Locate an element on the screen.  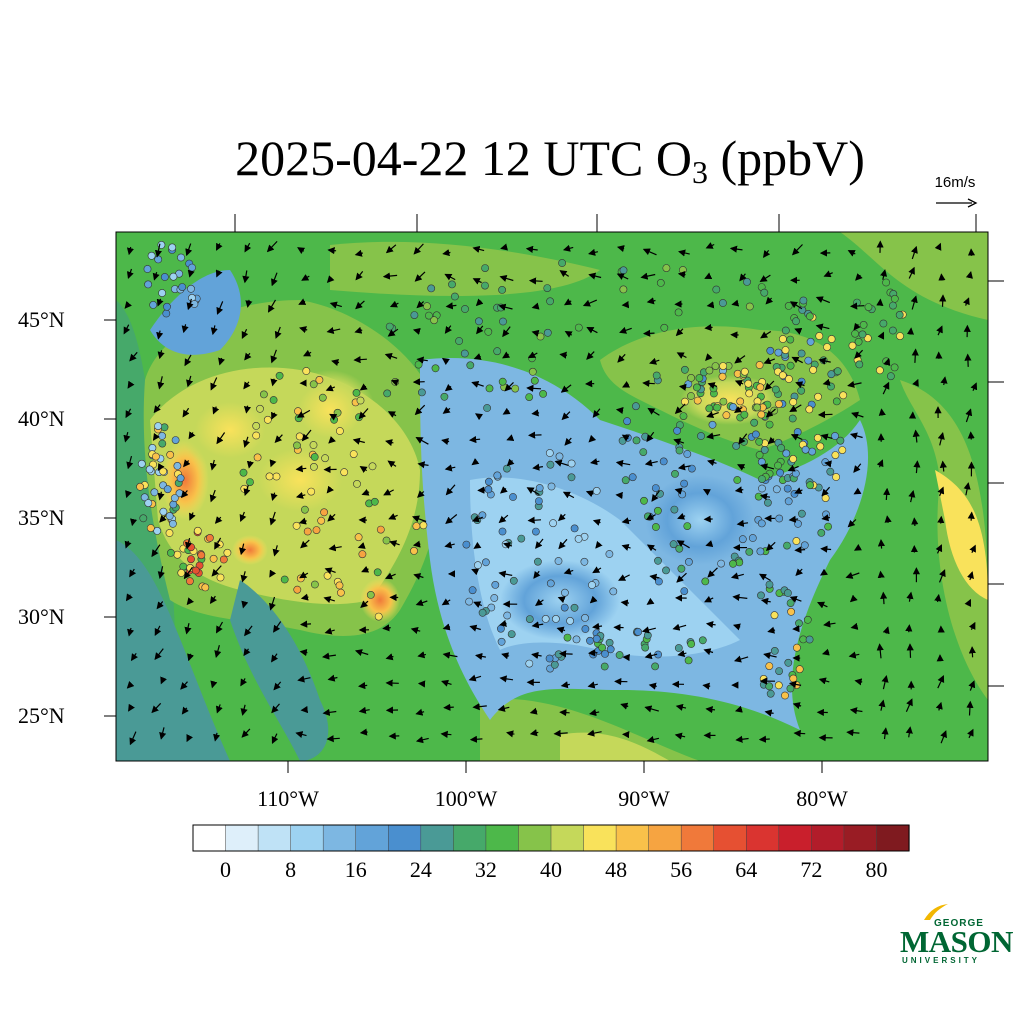
tennessee-field is located at coordinates (700, 520).